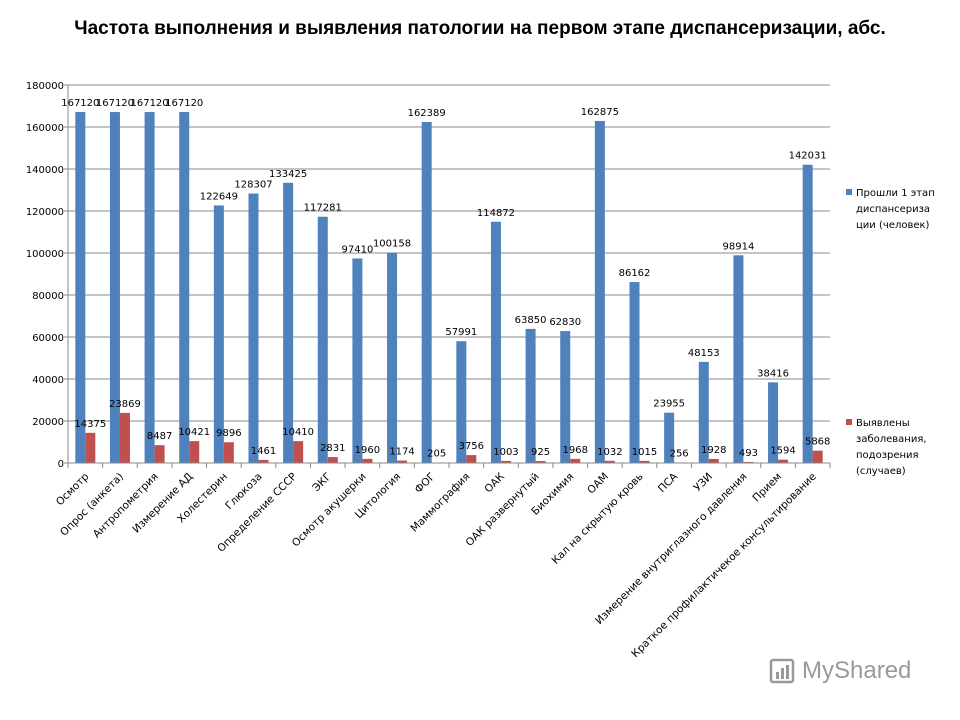  Describe the element at coordinates (609, 452) in the screenshot. I see `data-label: 1032` at that location.